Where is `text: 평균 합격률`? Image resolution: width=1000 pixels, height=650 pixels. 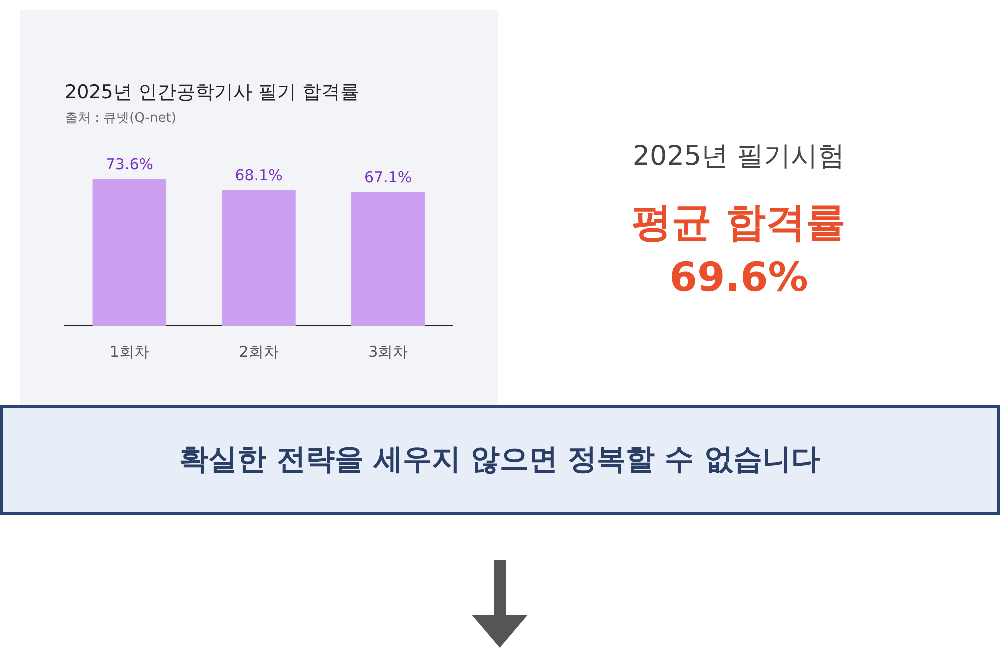 text: 평균 합격률 is located at coordinates (739, 223).